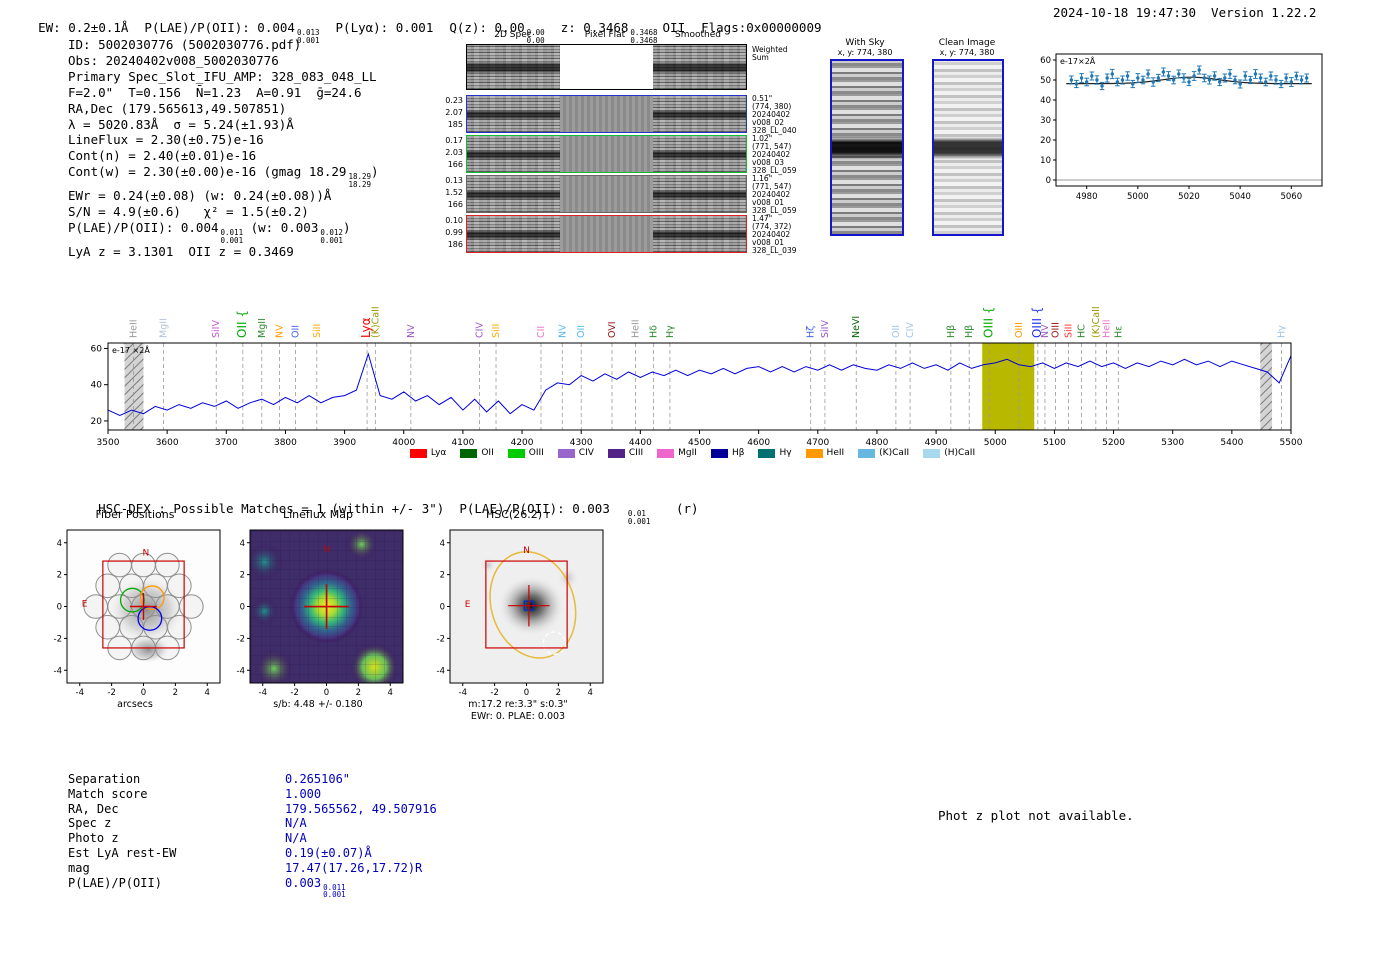 Image resolution: width=1400 pixels, height=953 pixels. What do you see at coordinates (438, 453) in the screenshot?
I see `legend-label: Lyα` at bounding box center [438, 453].